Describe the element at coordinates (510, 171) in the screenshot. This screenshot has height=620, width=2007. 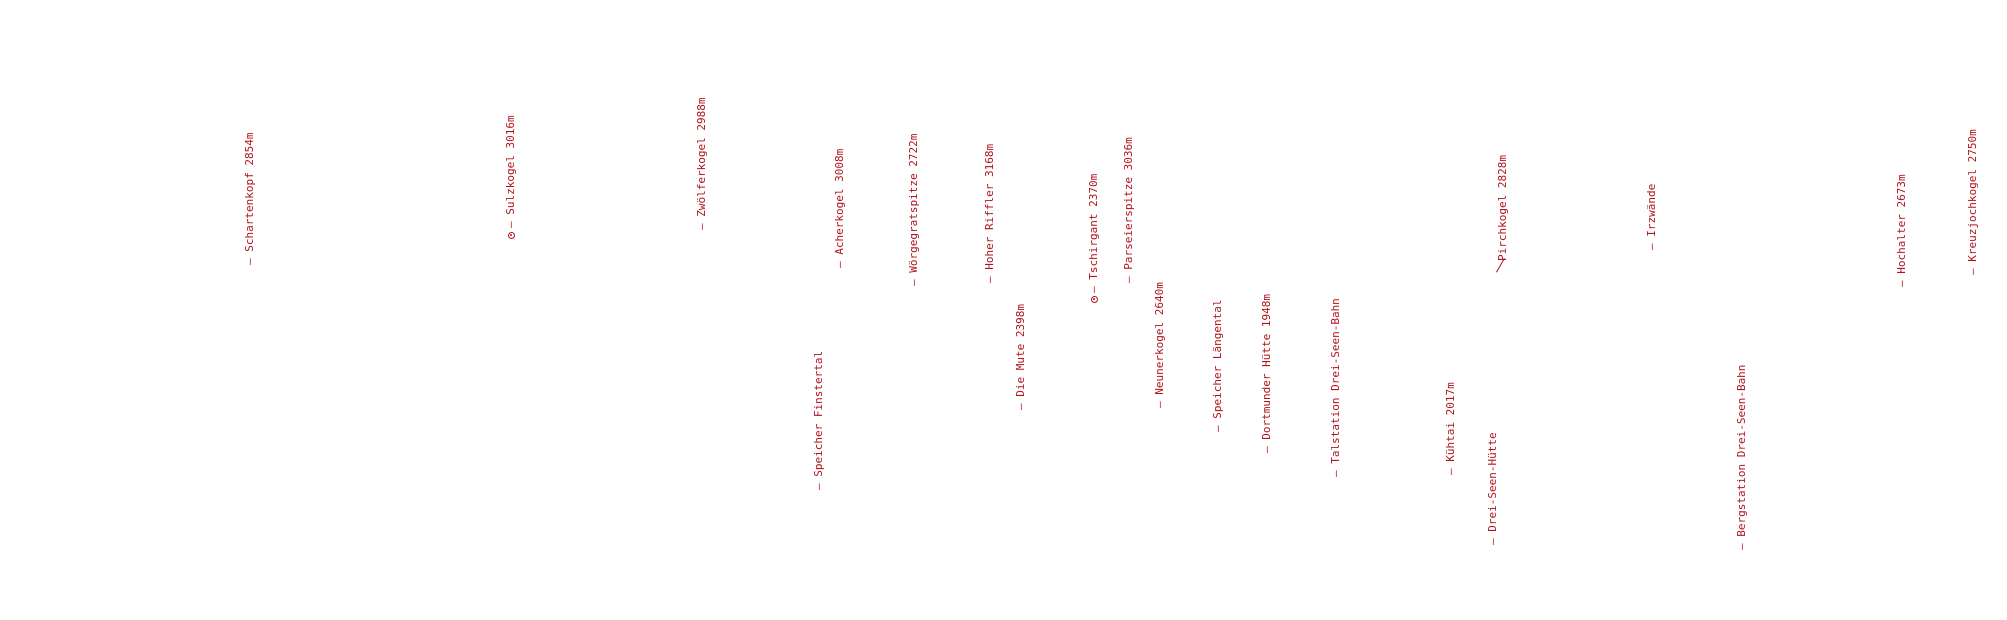
I see `label-sulzkogel: — Sulzkogel 3016m` at that location.